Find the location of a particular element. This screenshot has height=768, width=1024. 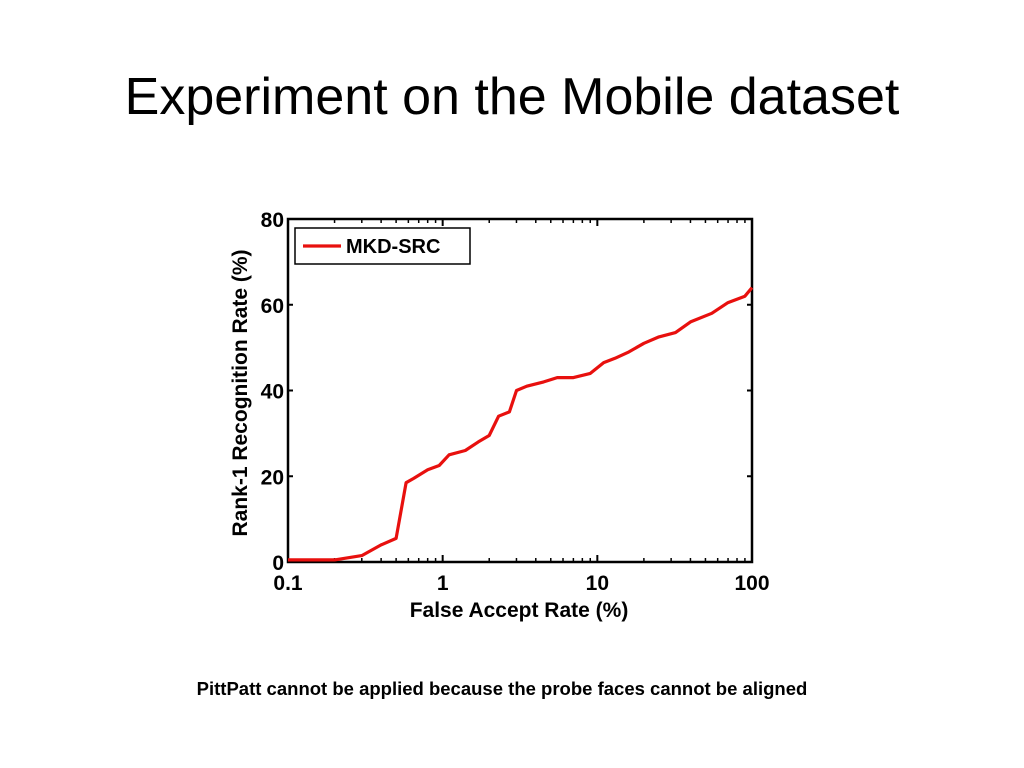

y-axis-label: Rank-1 Recognition Rate (%) is located at coordinates (240, 392).